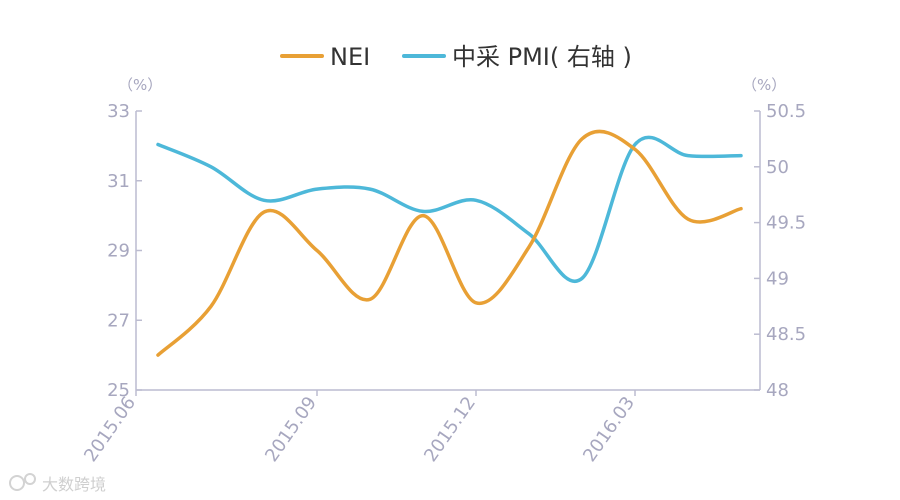  I want to click on right-tick-label: 48.5, so click(786, 334).